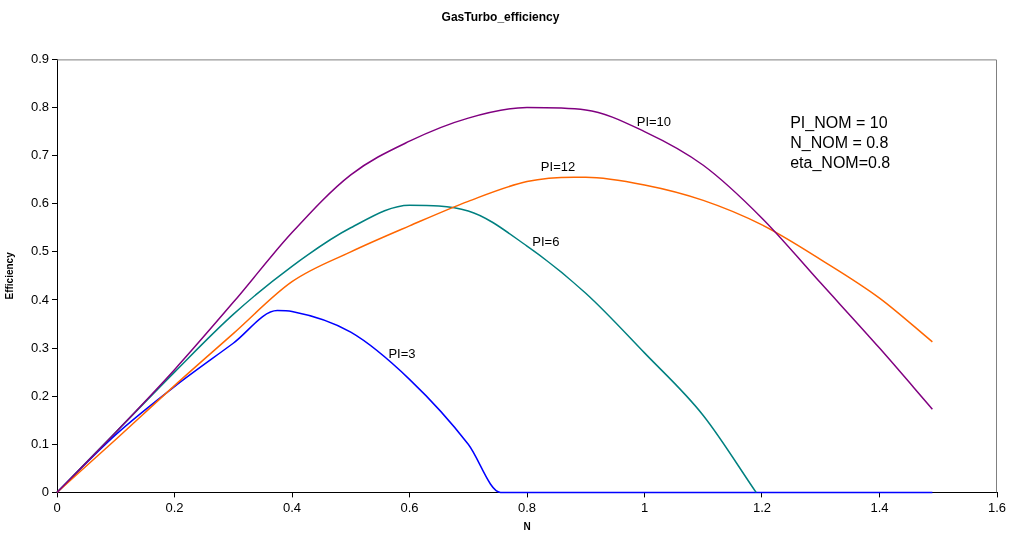 This screenshot has width=1011, height=535. What do you see at coordinates (292, 507) in the screenshot?
I see `x-tick-label: 0.4` at bounding box center [292, 507].